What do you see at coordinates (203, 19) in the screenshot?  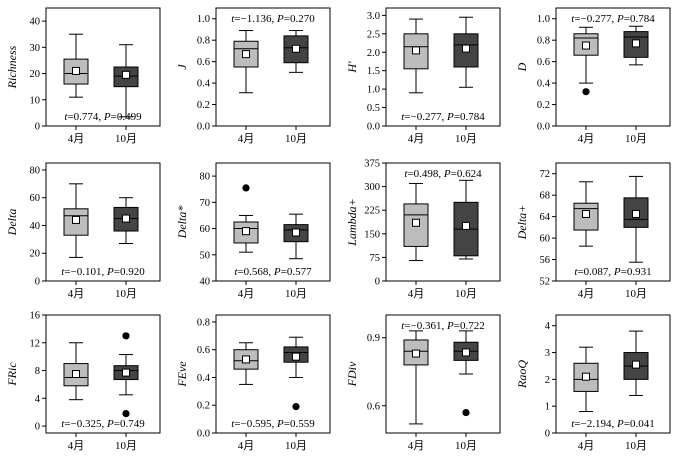 I see `y-tick-label: 1.0` at bounding box center [203, 19].